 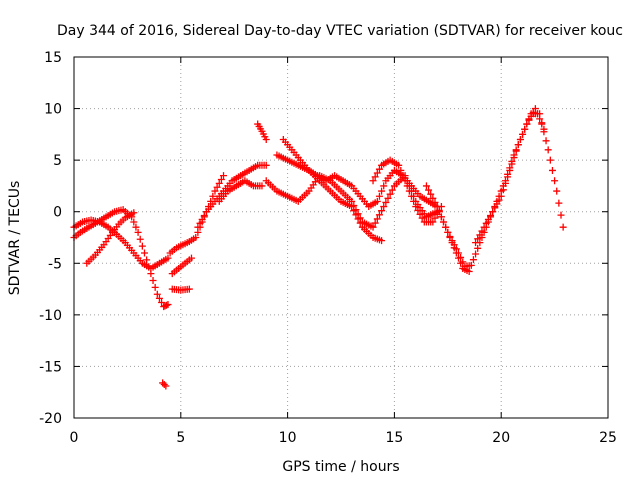 I want to click on data-point-track-j, so click(x=266, y=140).